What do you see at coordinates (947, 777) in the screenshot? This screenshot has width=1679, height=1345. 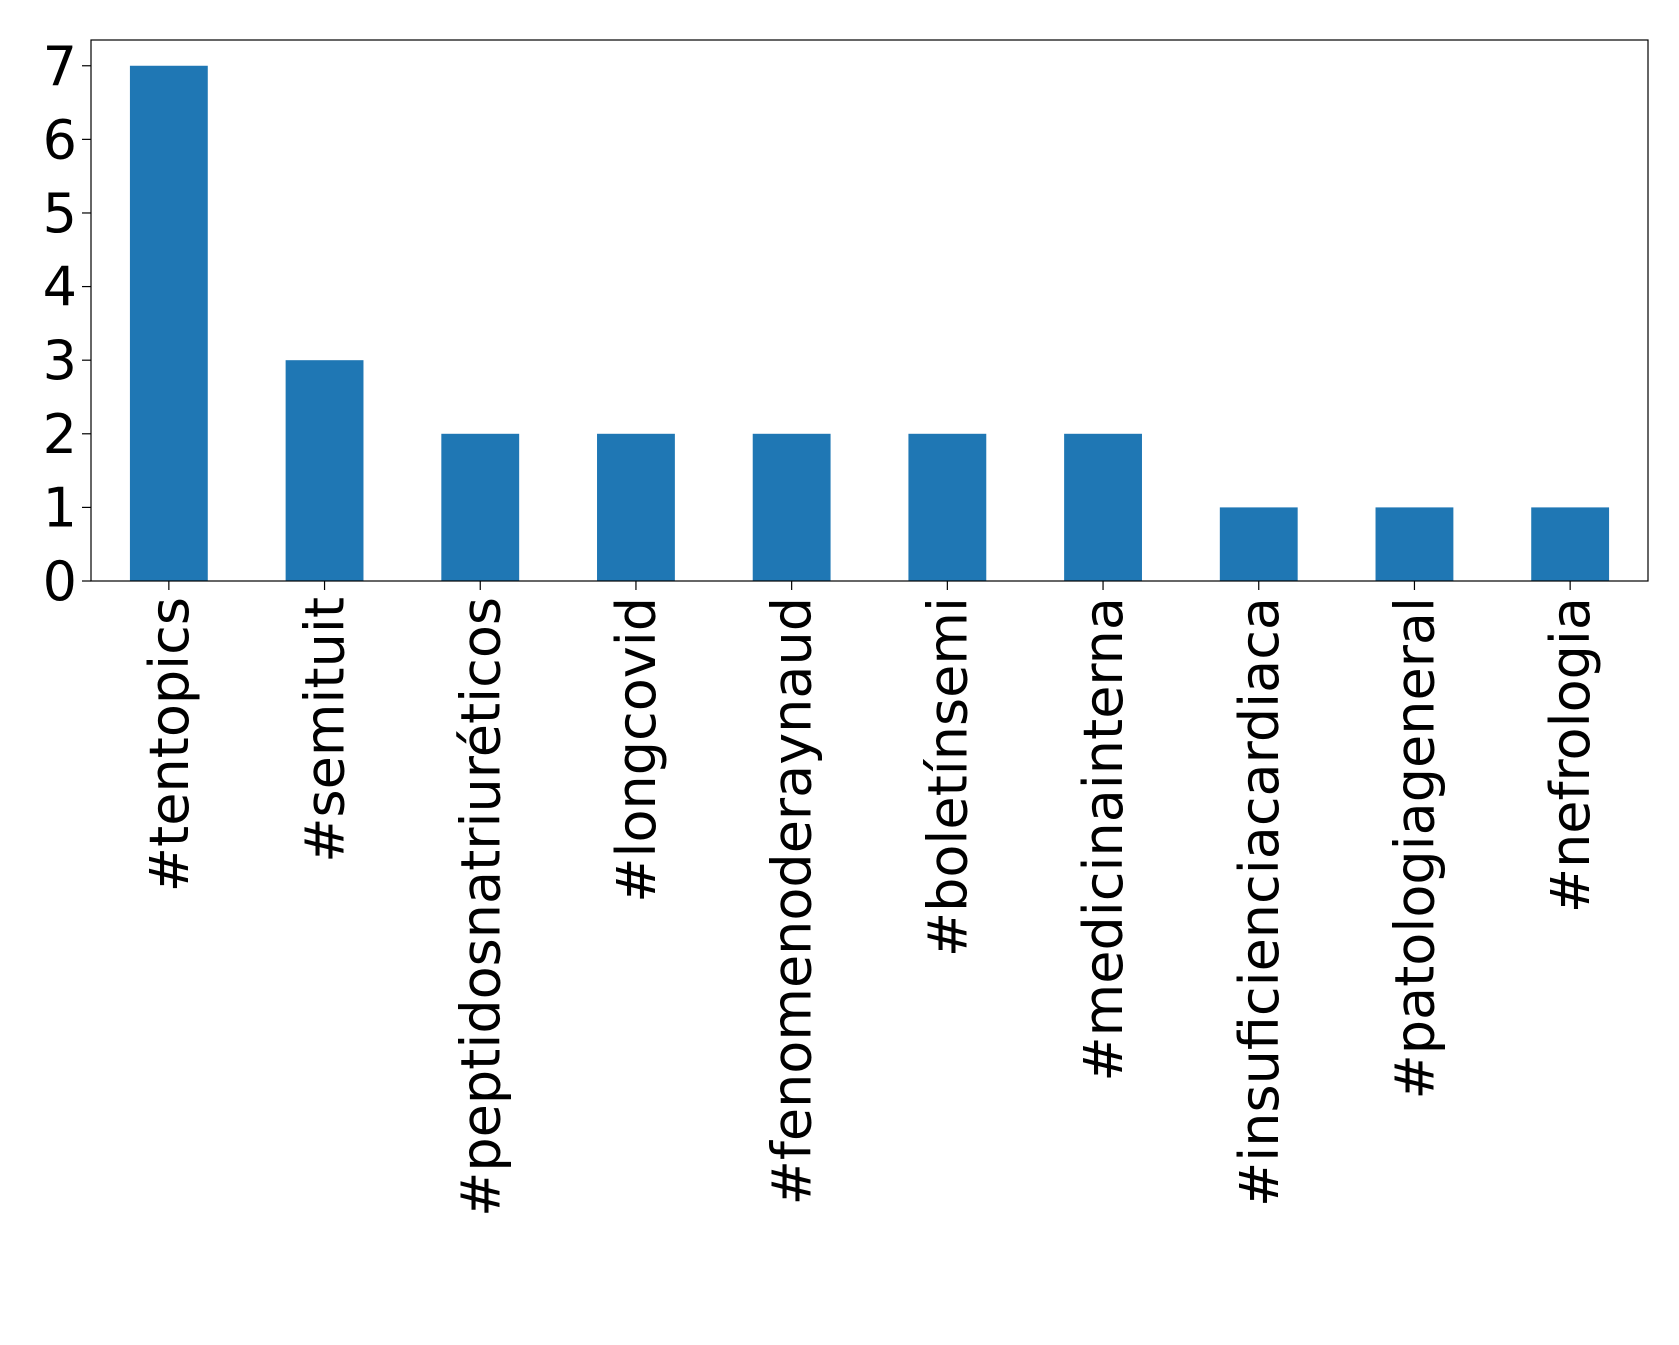 I see `x-tick-label: #boletínsemi` at bounding box center [947, 777].